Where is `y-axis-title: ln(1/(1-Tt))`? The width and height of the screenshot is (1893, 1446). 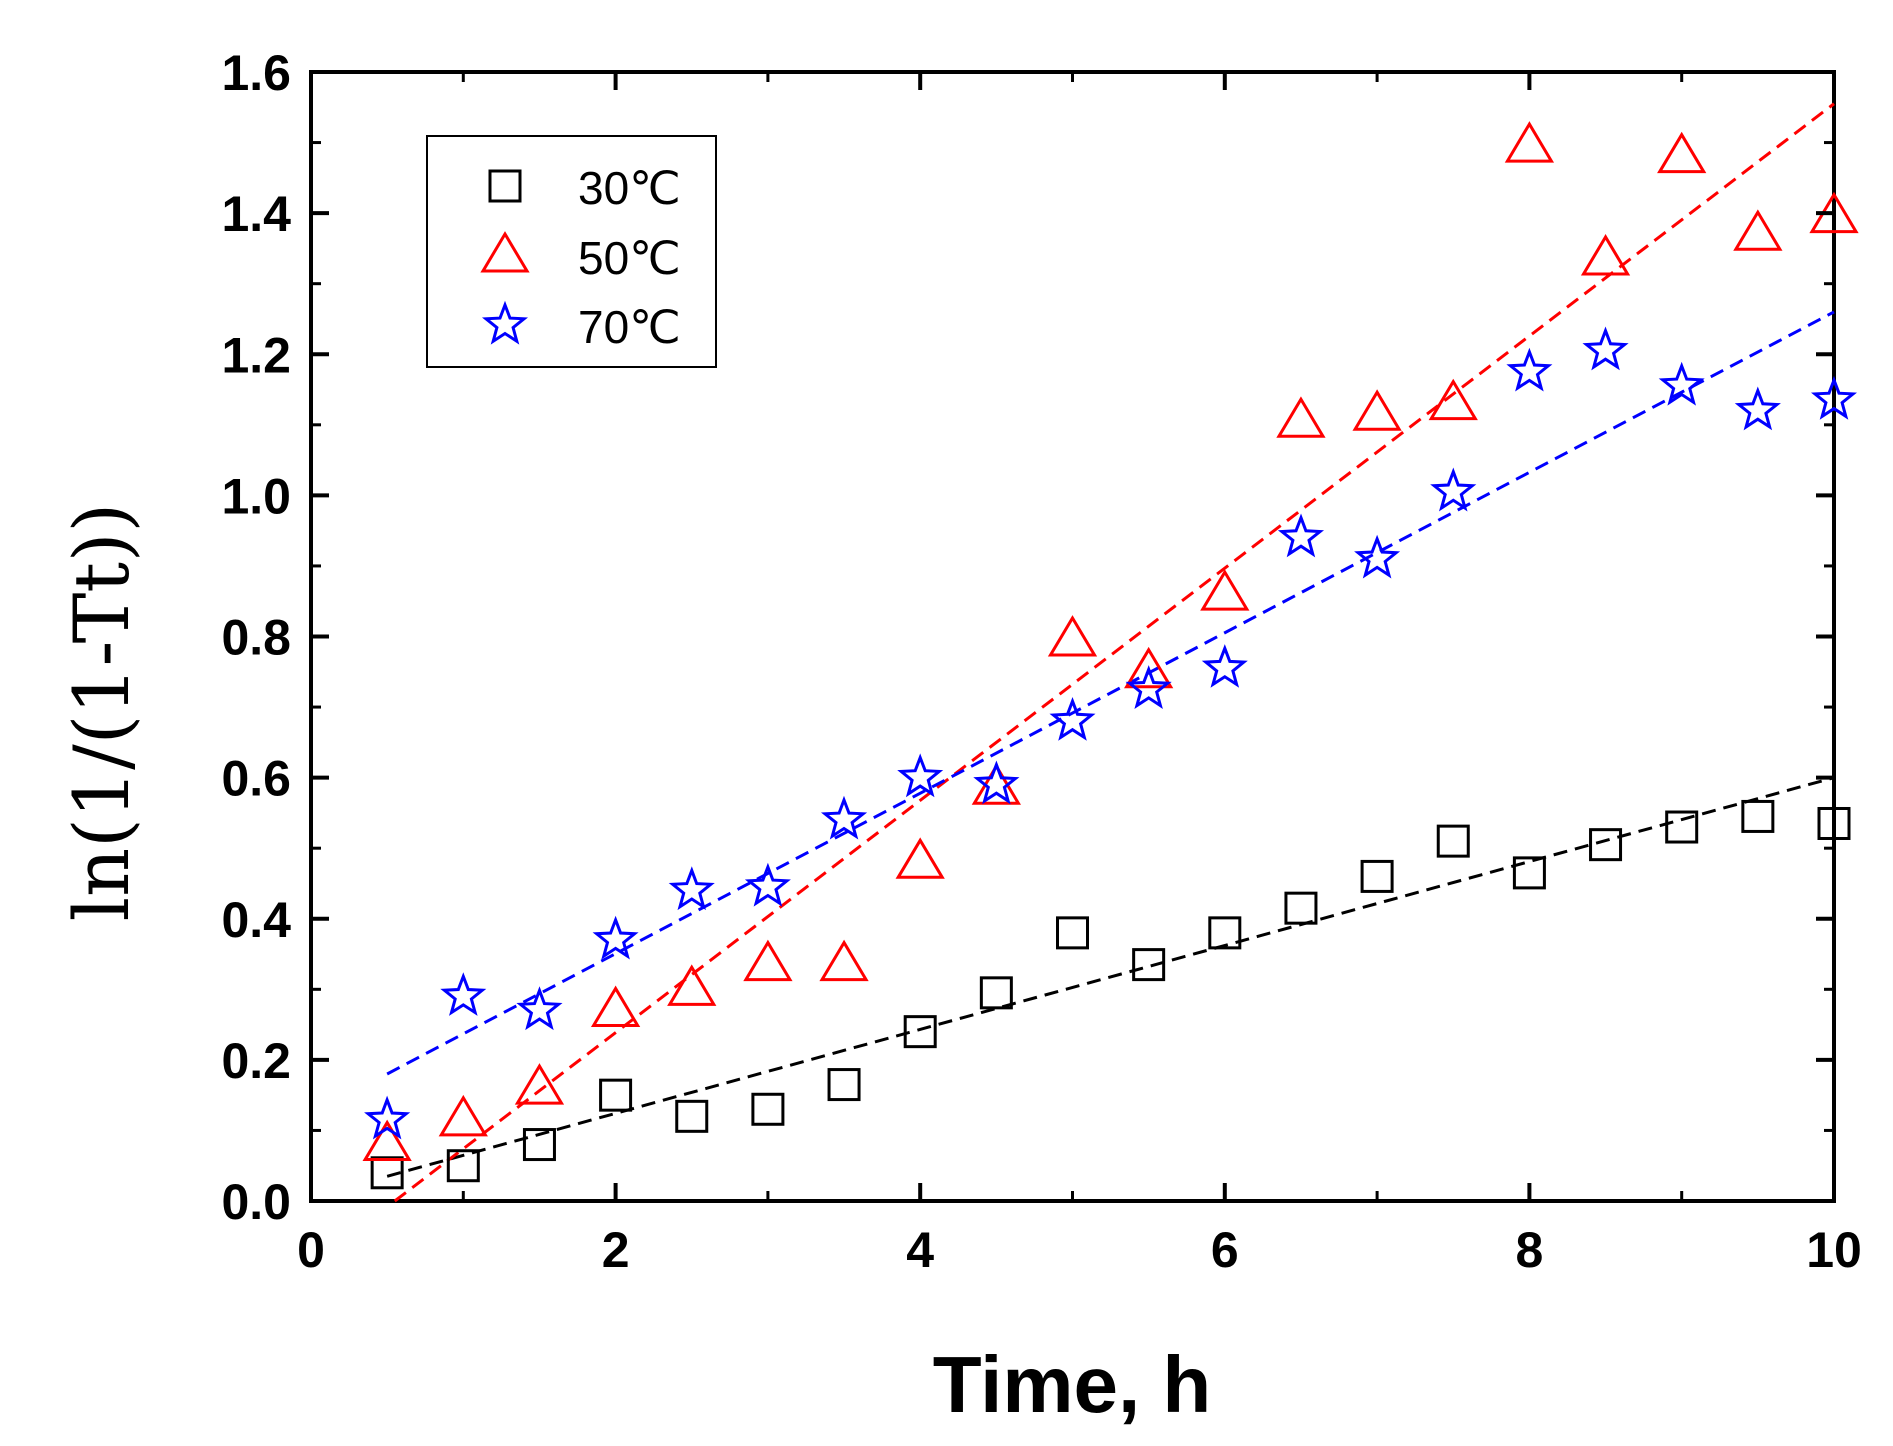 y-axis-title: ln(1/(1-Tt)) is located at coordinates (101, 712).